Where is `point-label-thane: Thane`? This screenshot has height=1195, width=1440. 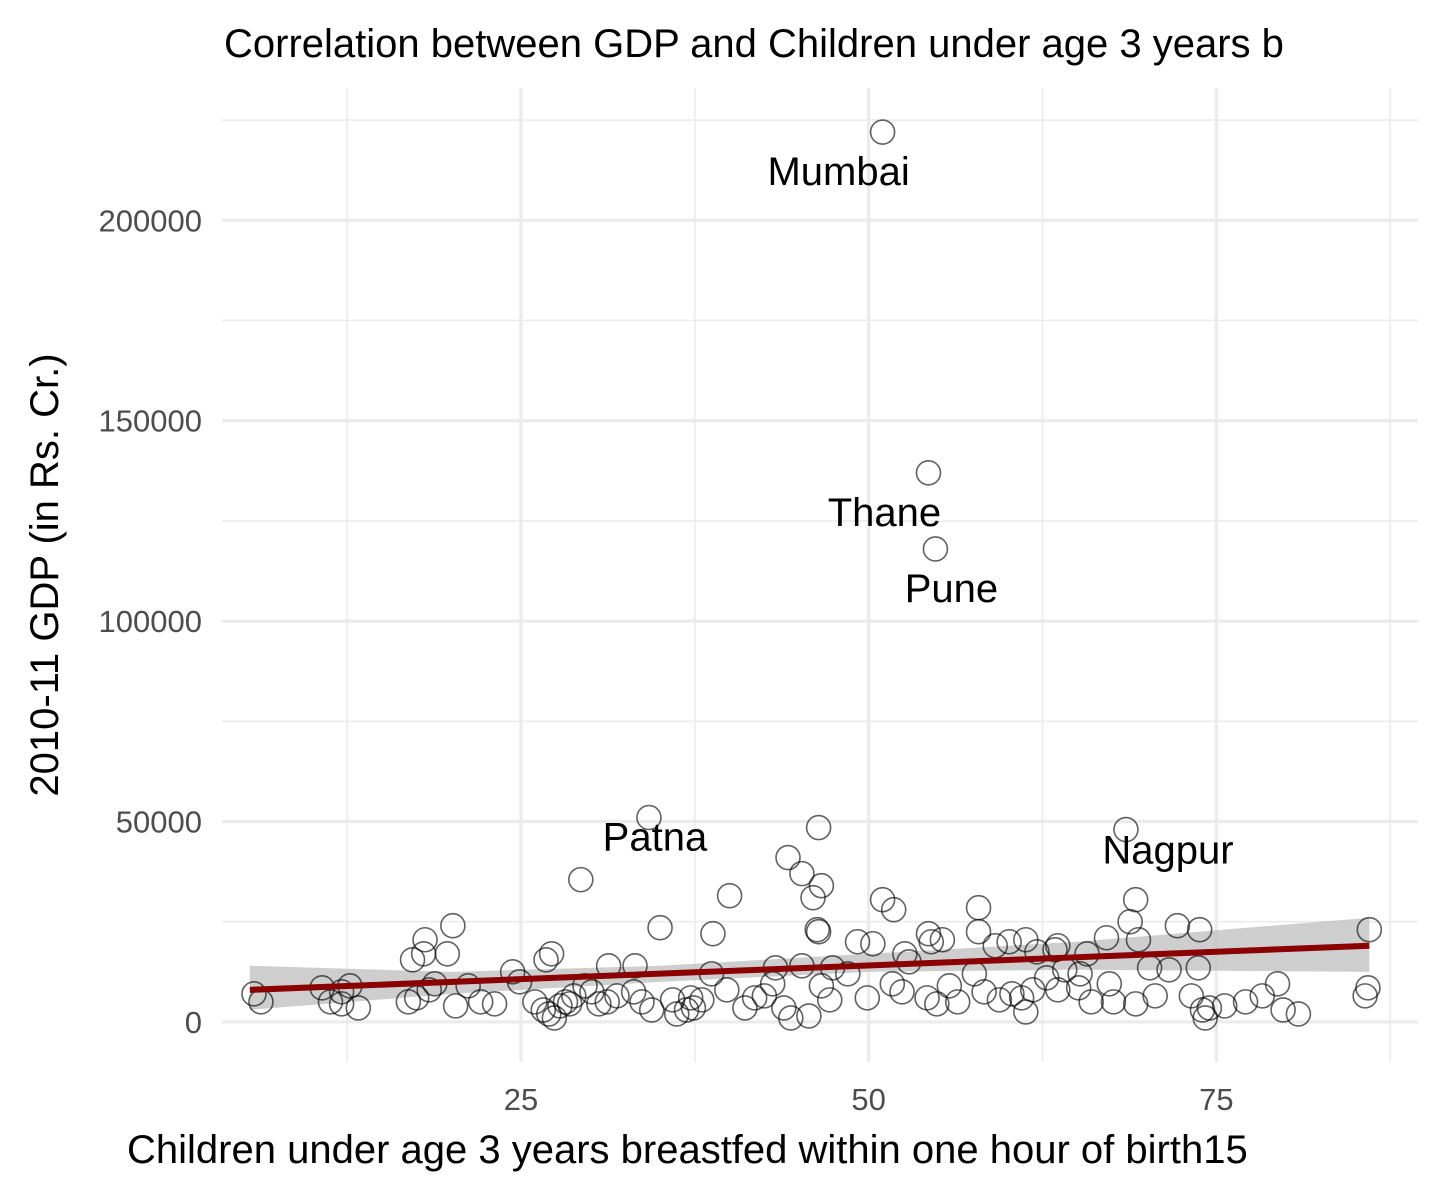 point-label-thane: Thane is located at coordinates (884, 513).